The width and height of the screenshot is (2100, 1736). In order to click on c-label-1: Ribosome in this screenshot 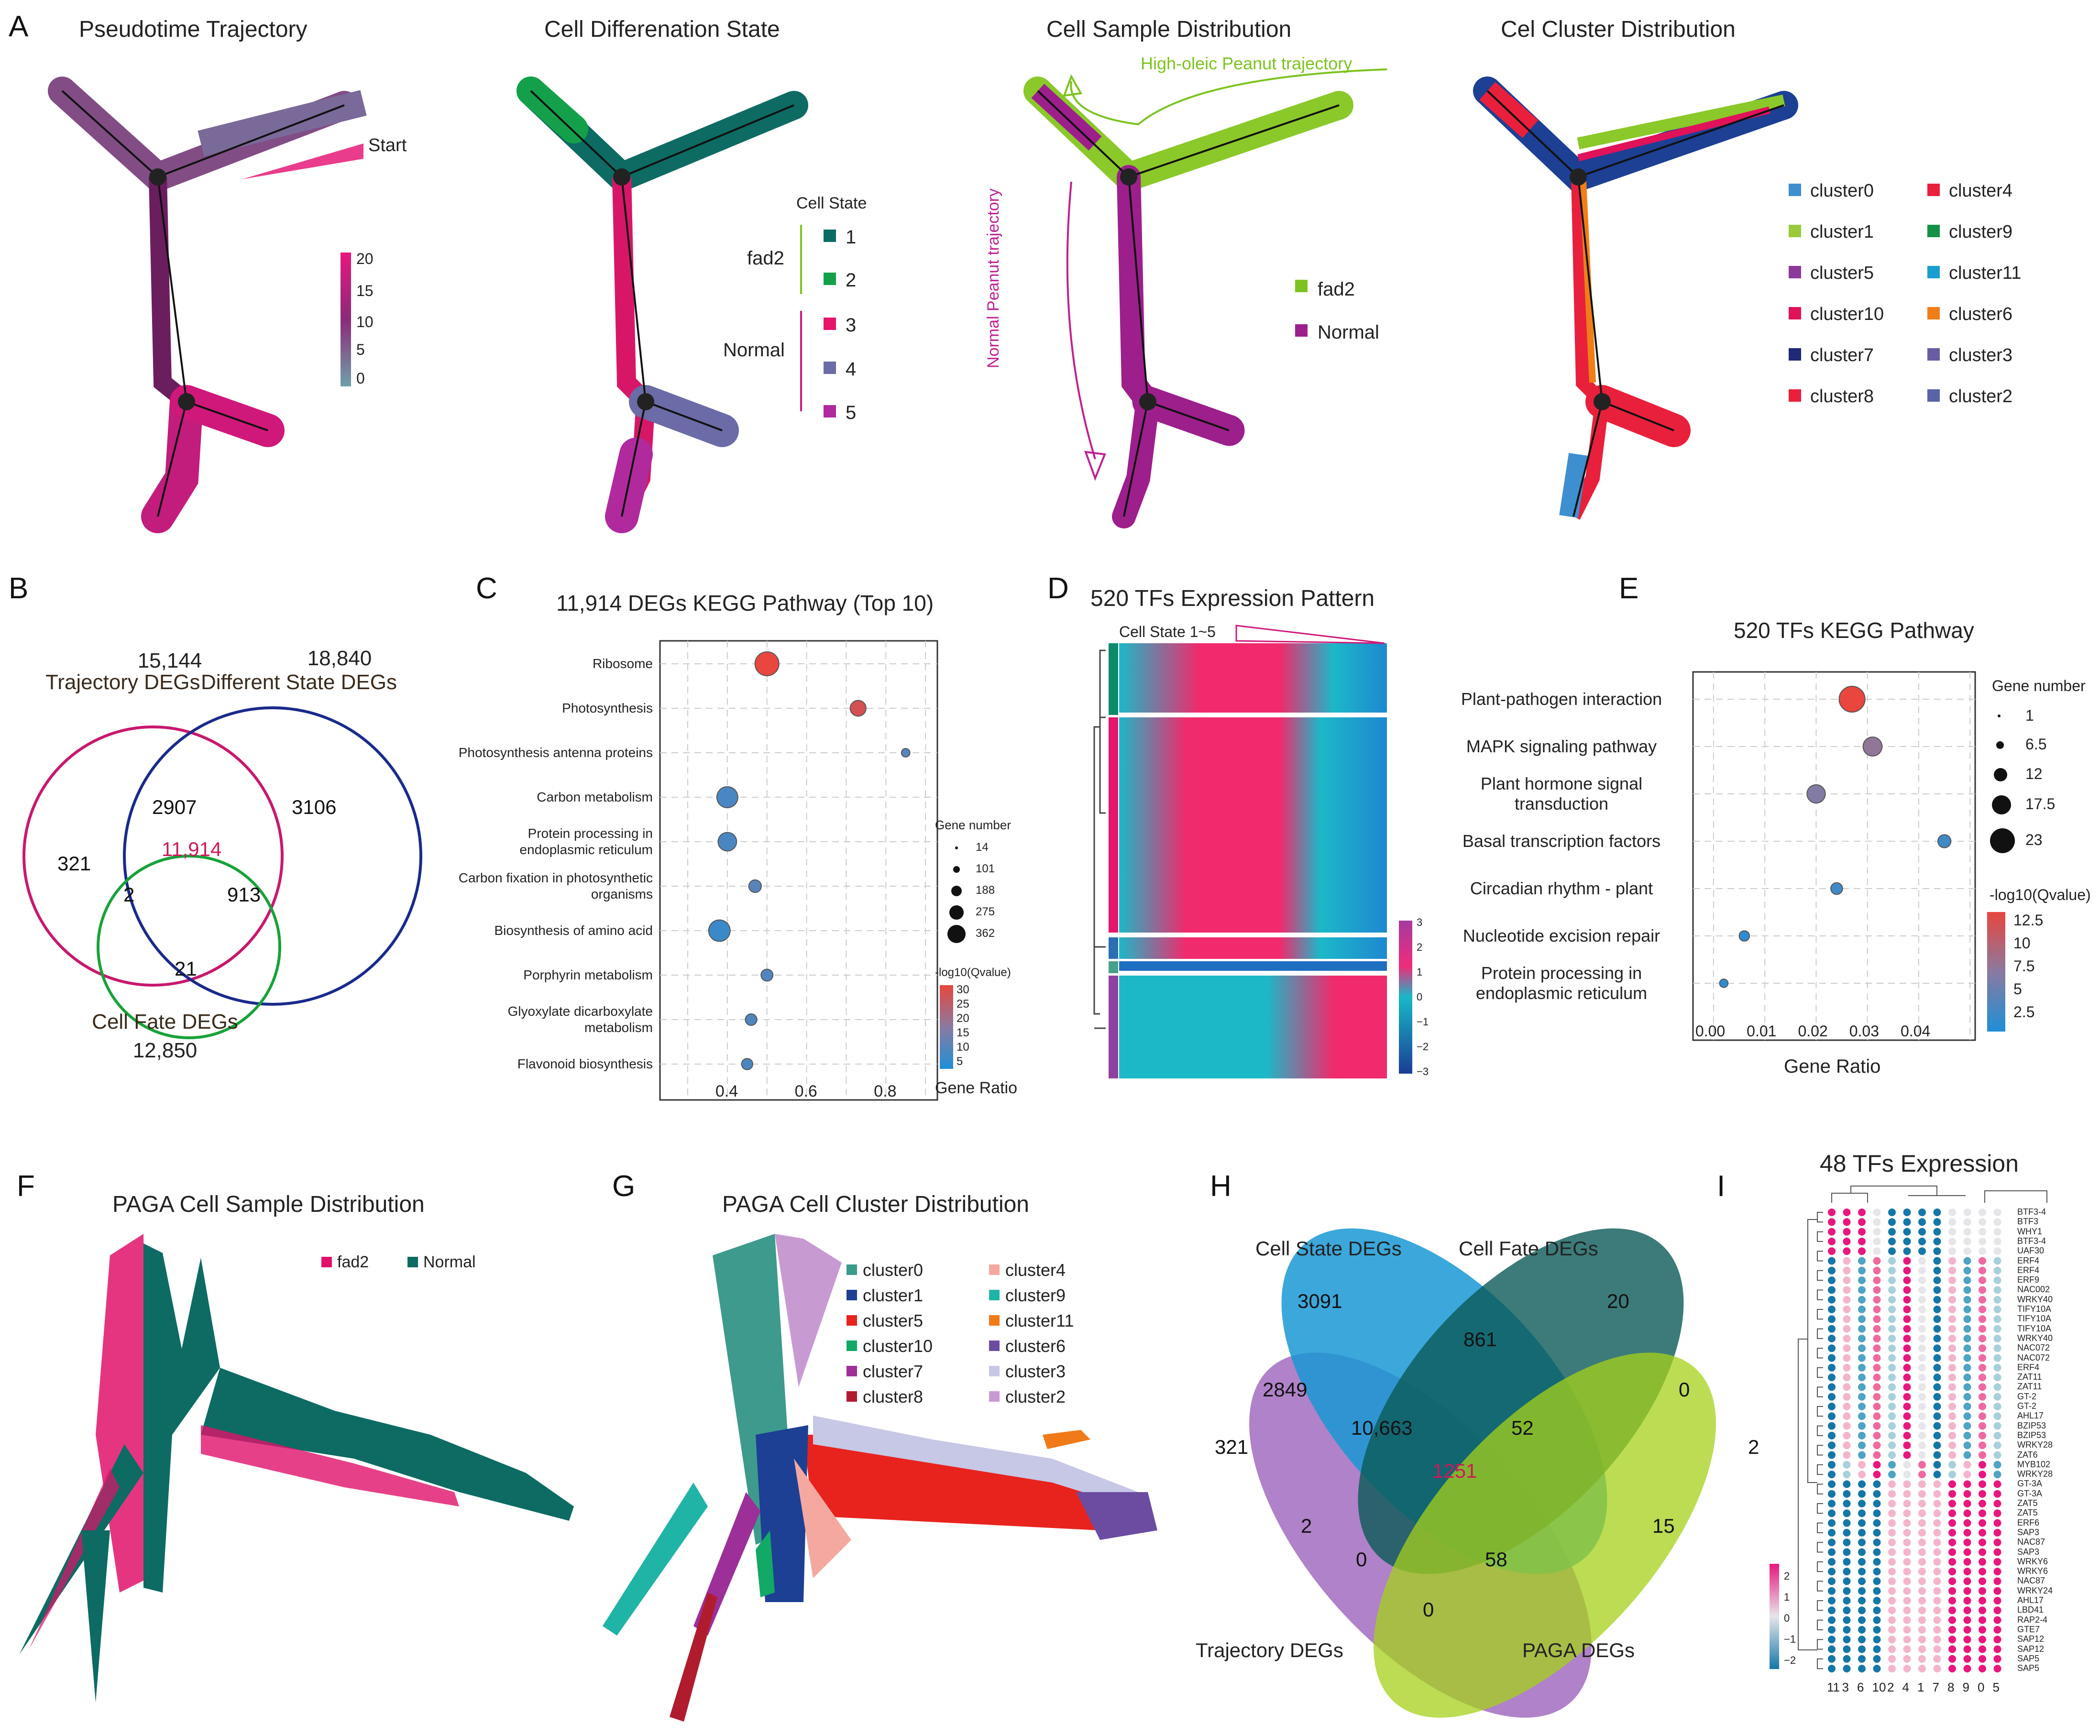, I will do `click(622, 663)`.